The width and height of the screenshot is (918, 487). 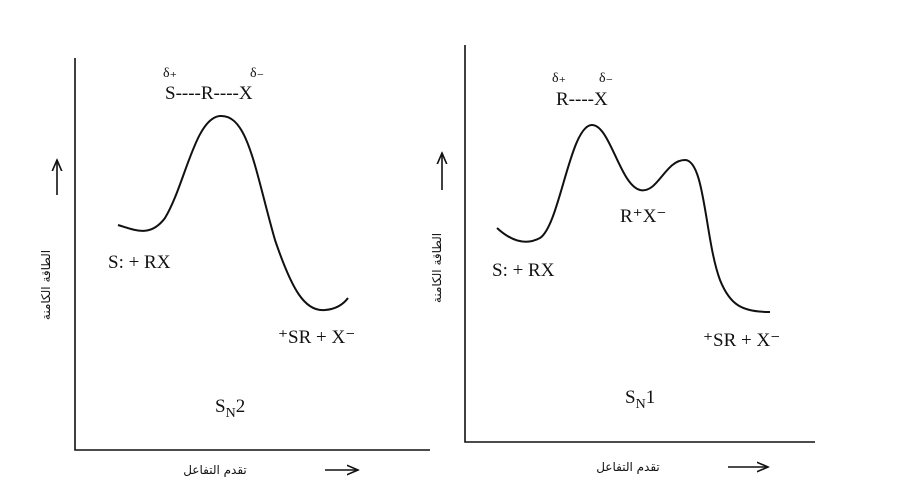 I want to click on transition-state: S----R----X, so click(x=209, y=93).